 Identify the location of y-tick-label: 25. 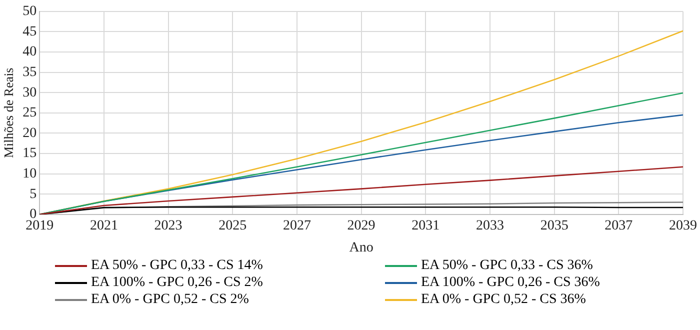
(29, 113).